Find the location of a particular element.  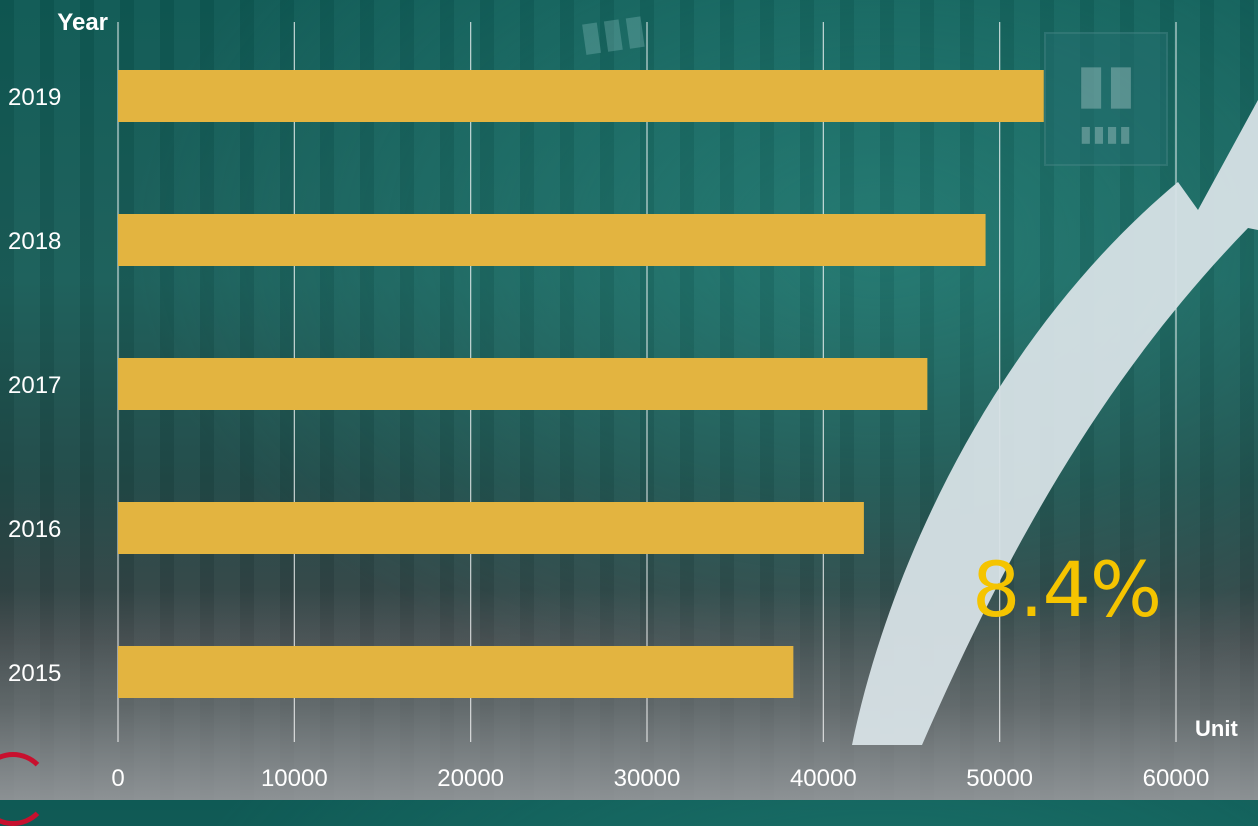

year-label-2019: 2019 is located at coordinates (34, 97).